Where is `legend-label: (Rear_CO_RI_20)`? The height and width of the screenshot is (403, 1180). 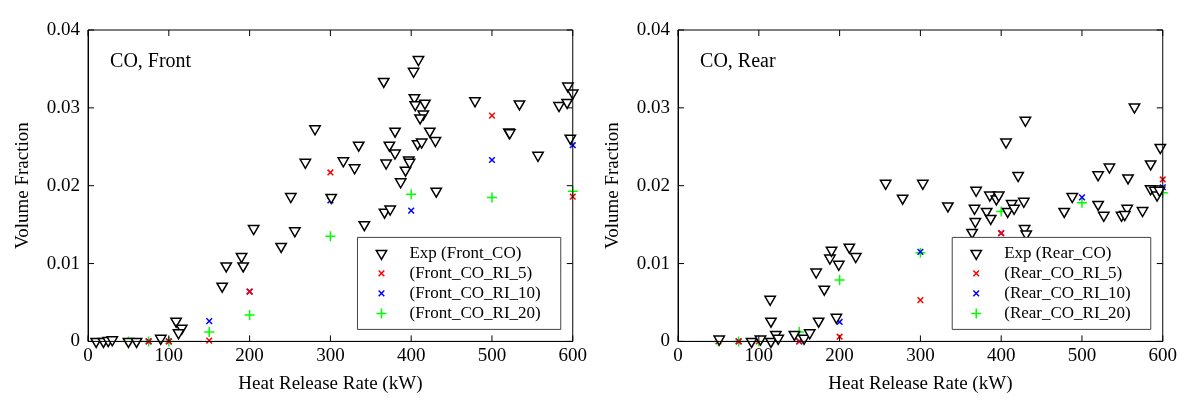 legend-label: (Rear_CO_RI_20) is located at coordinates (1067, 312).